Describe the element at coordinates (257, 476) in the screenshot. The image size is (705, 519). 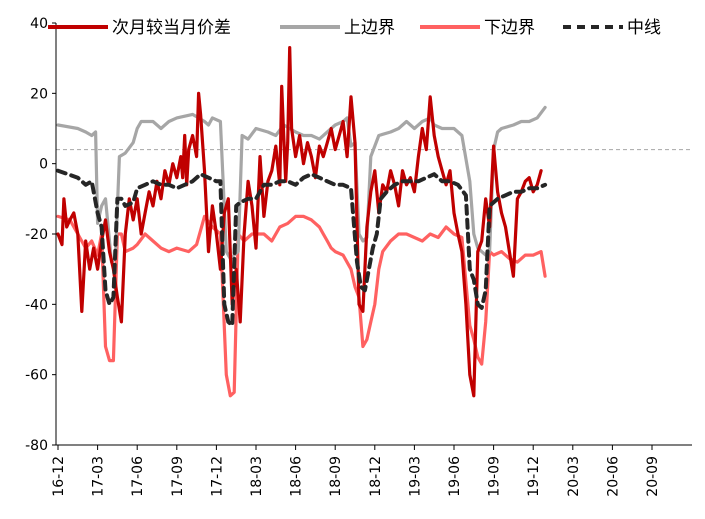
I see `x-tick-label: 18-03` at that location.